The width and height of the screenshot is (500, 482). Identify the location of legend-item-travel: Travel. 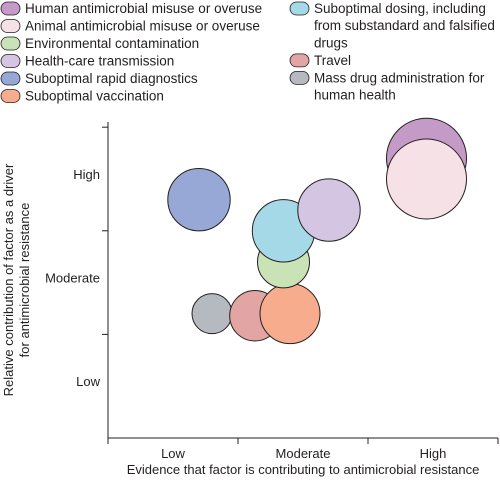
(320, 60).